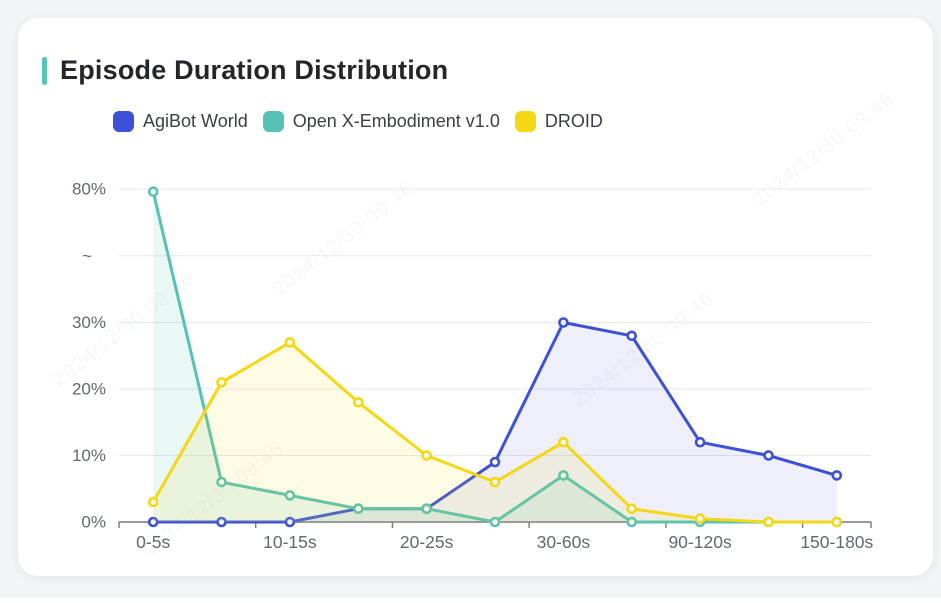 The image size is (941, 603). Describe the element at coordinates (153, 542) in the screenshot. I see `x-tick-label: 0-5s` at that location.